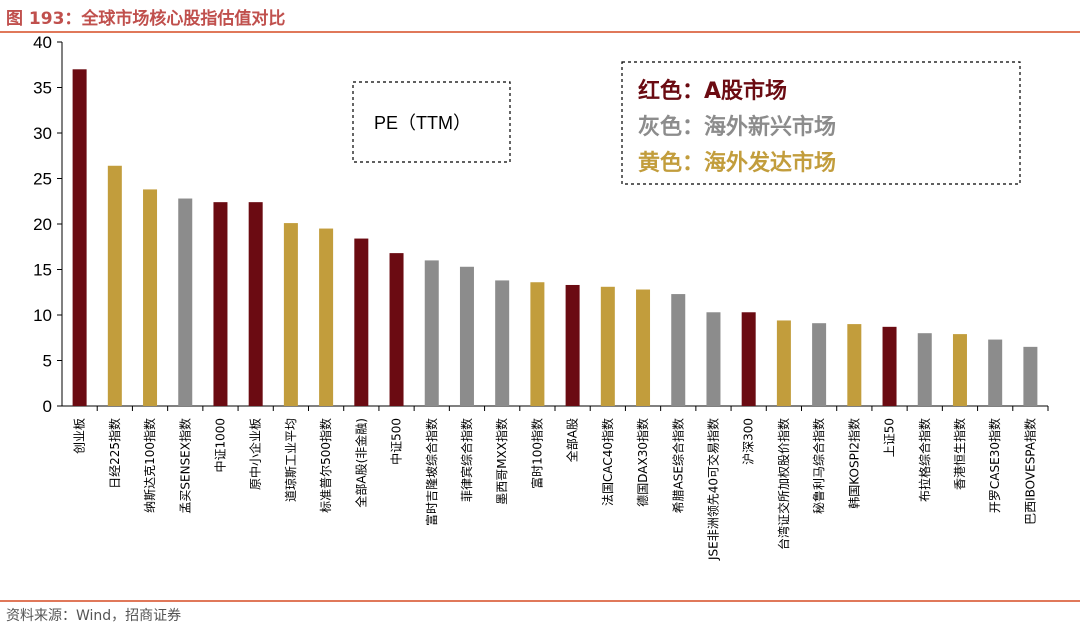  What do you see at coordinates (853, 463) in the screenshot?
I see `x-tick-label: 韩国KOSPI2指数` at bounding box center [853, 463].